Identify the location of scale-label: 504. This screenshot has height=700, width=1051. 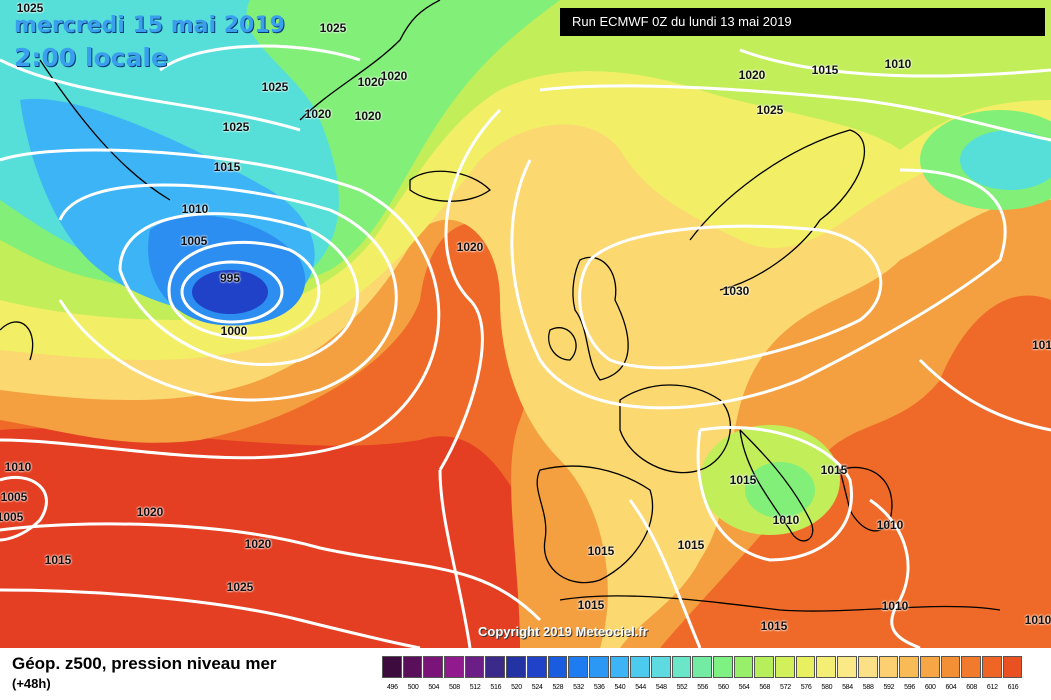
(434, 687).